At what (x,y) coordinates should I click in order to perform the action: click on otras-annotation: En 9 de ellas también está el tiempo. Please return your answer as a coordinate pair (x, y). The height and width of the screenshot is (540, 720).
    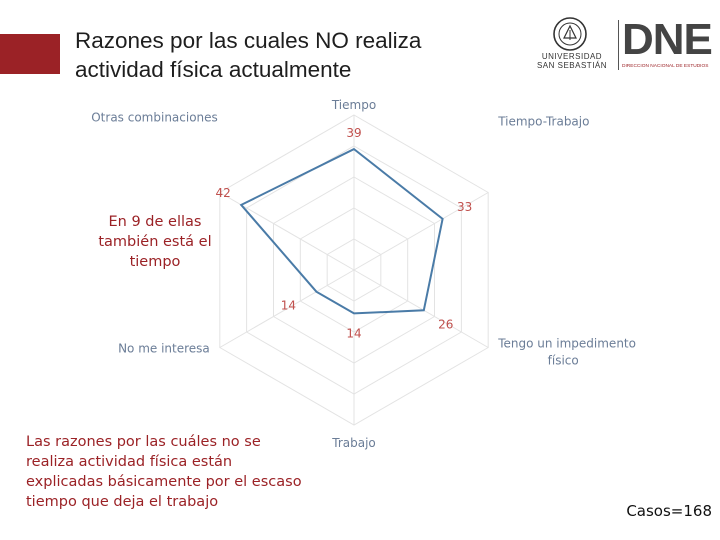
    Looking at the image, I should click on (155, 242).